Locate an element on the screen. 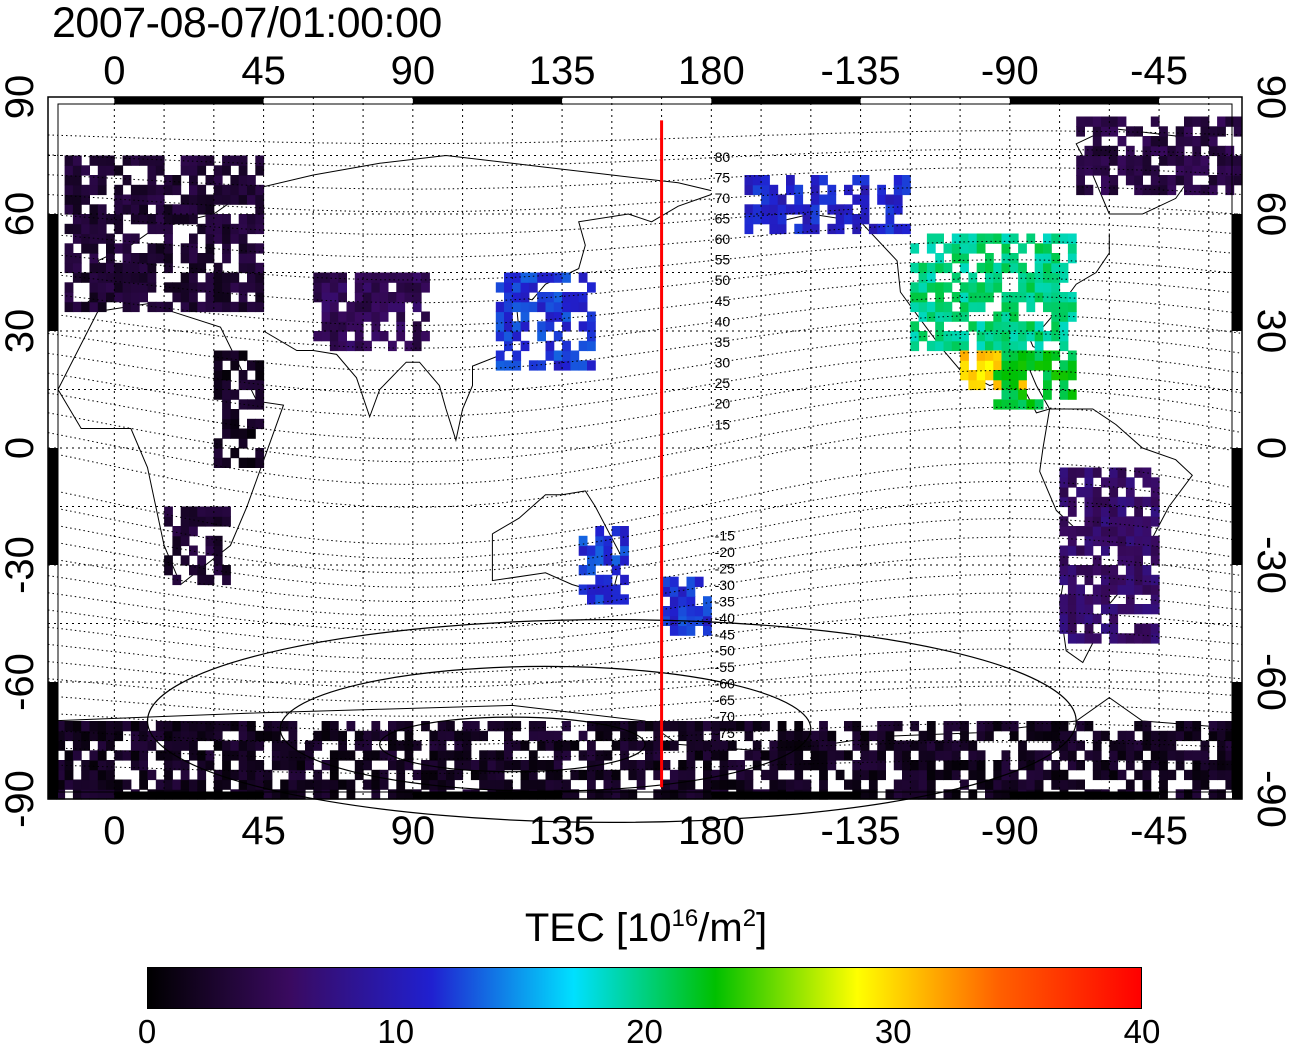 This screenshot has width=1292, height=1057. contour-label: 20 is located at coordinates (723, 404).